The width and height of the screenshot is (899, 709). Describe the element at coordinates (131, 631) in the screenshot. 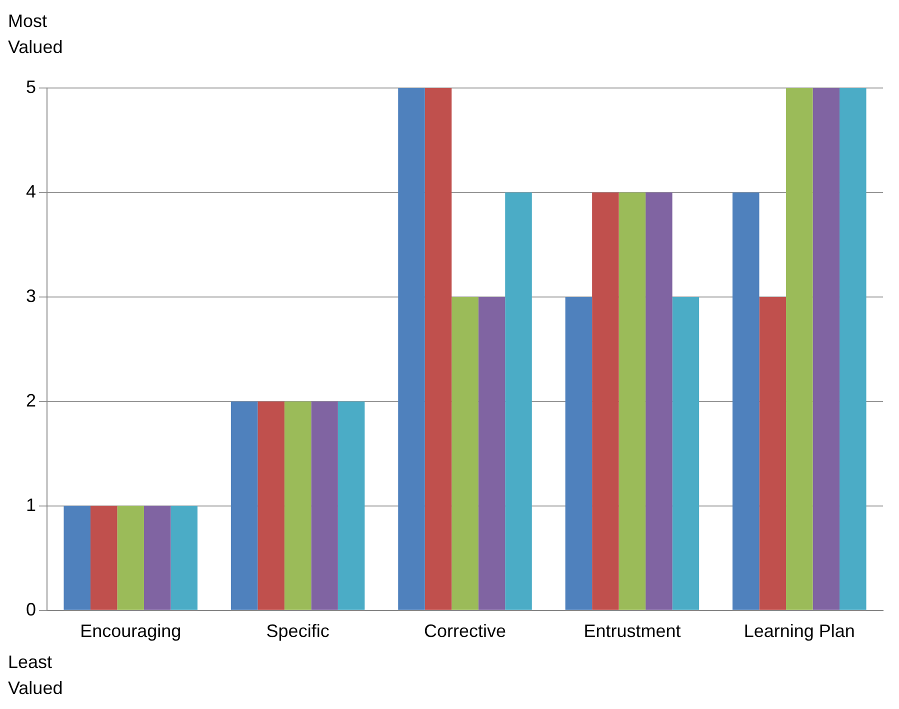

I see `x-tick-label: Encouraging` at that location.